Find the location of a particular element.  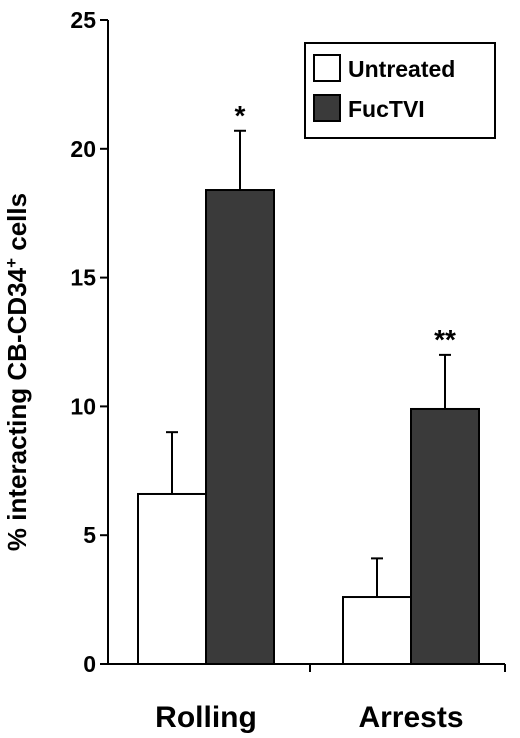

y-tick-label: 20 is located at coordinates (83, 149).